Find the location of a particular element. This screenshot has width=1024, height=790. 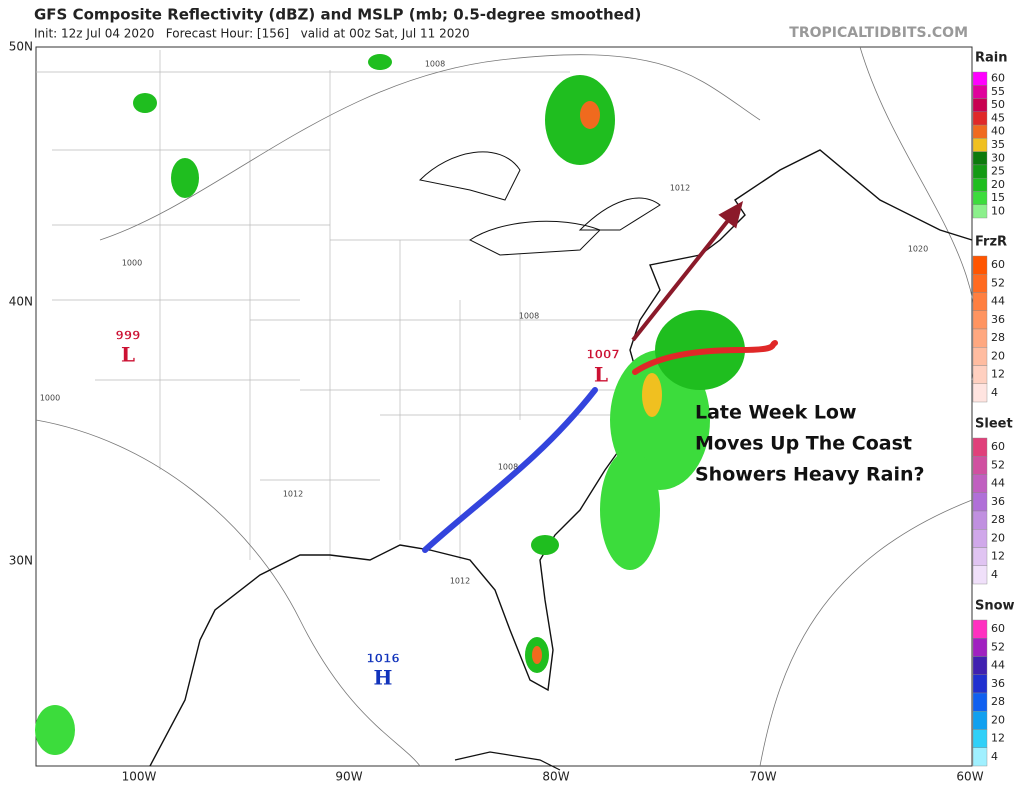

arrow-head is located at coordinates (731, 215).